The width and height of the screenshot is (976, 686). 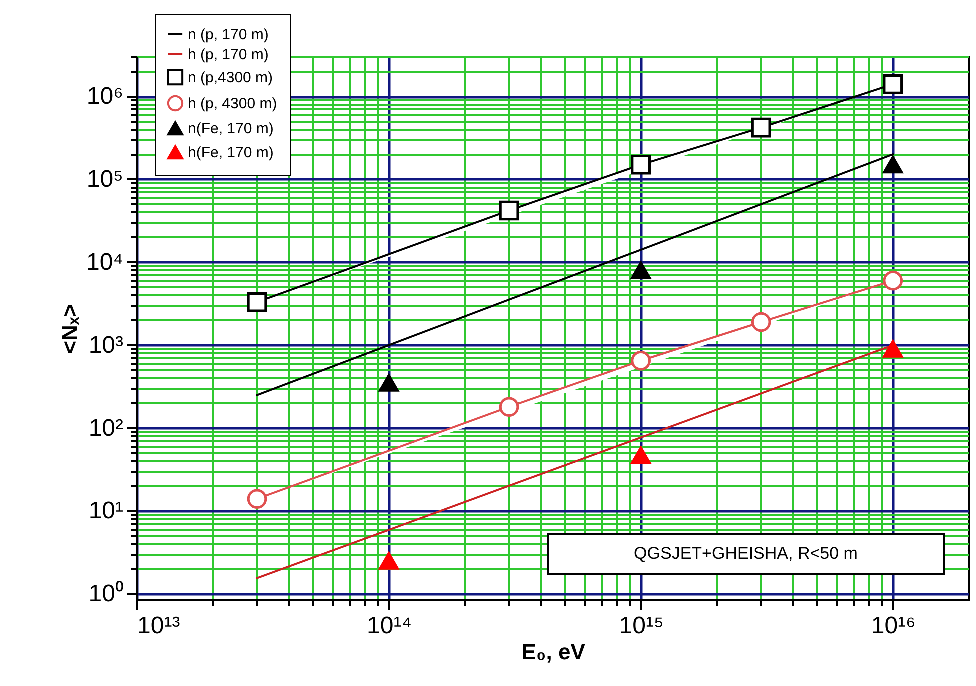 I want to click on x-tick-label: 10¹⁴, so click(x=389, y=626).